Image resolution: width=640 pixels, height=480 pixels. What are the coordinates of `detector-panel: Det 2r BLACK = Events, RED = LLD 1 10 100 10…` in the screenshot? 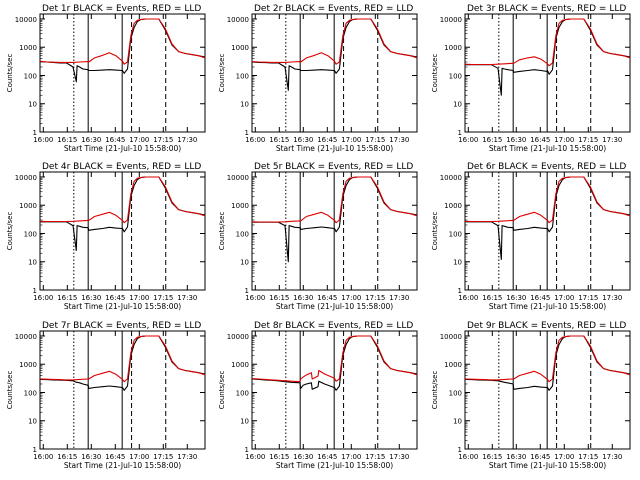 It's located at (318, 78).